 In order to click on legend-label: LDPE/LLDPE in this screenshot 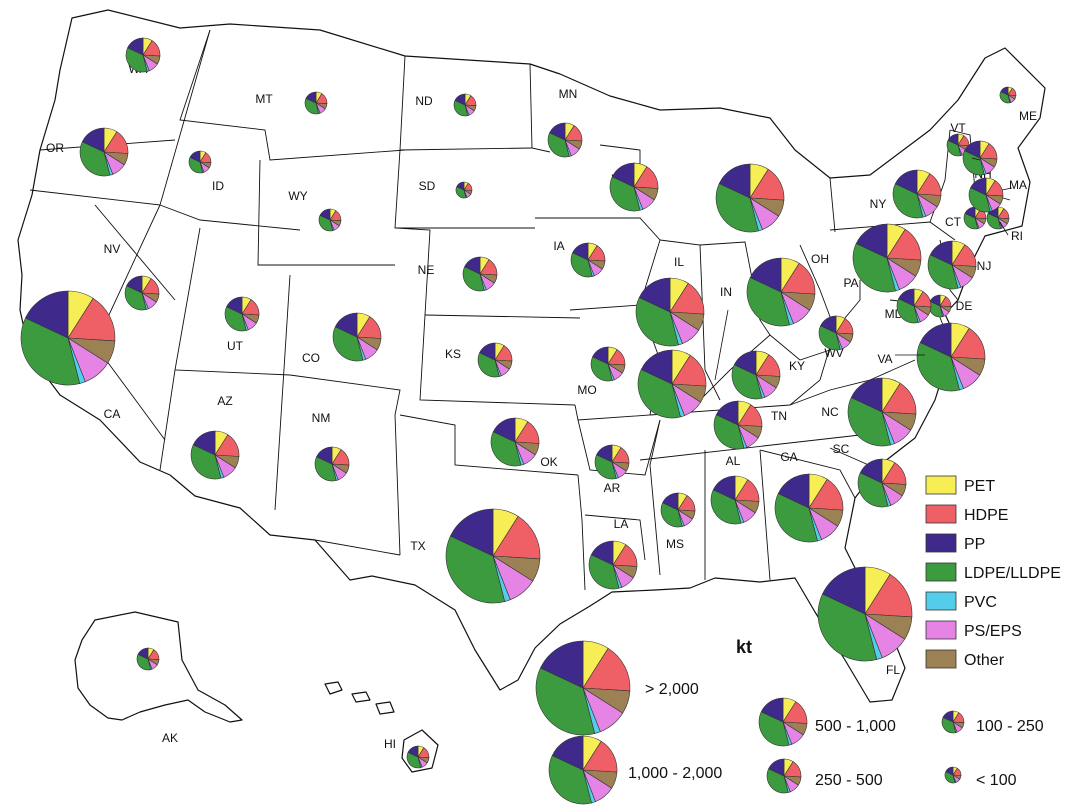, I will do `click(1012, 573)`.